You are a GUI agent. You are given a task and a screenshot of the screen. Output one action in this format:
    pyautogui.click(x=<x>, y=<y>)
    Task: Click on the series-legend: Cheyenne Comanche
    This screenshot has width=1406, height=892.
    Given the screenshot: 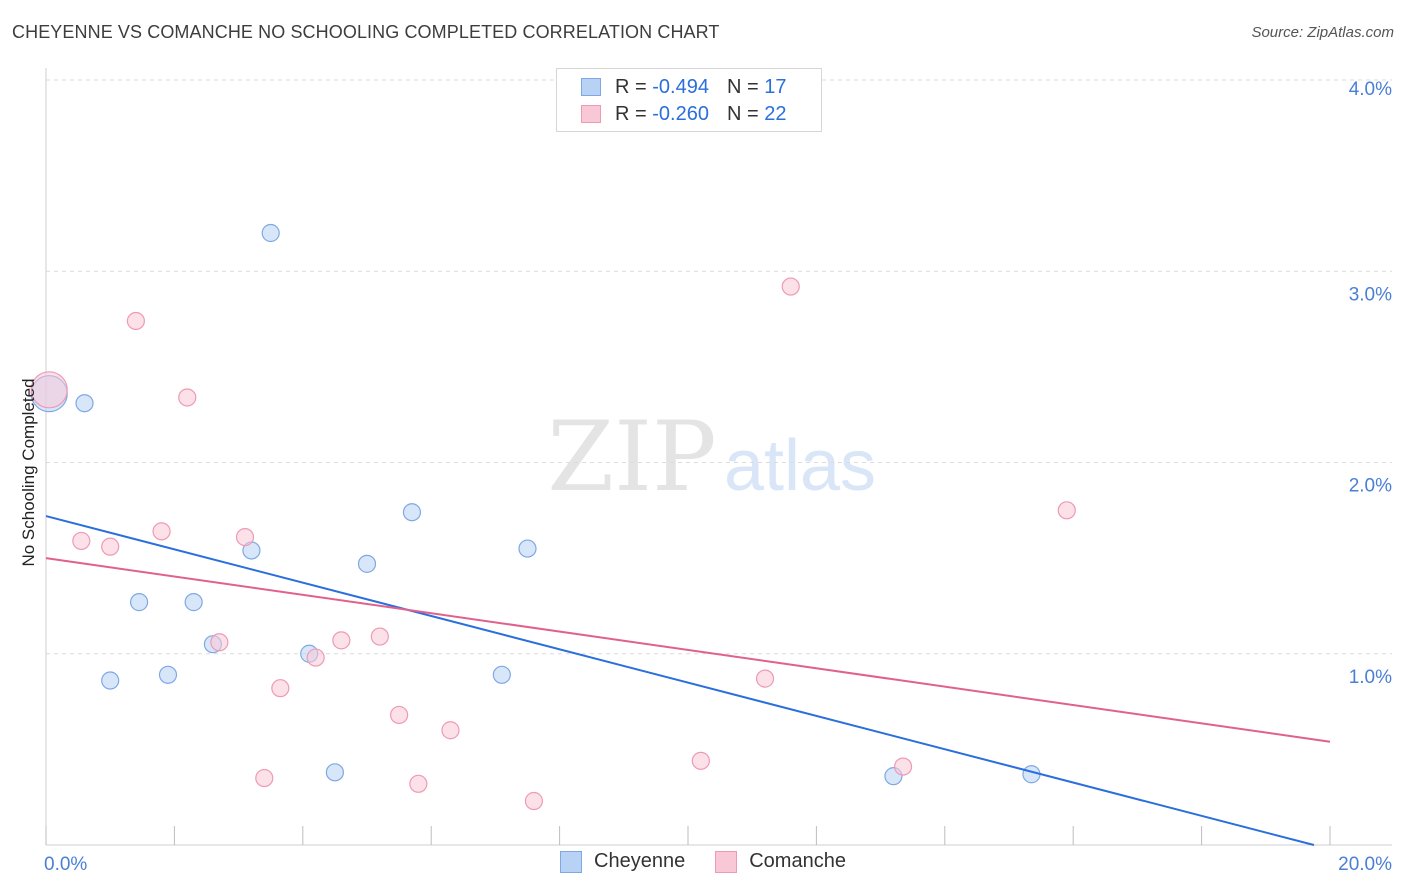 What is the action you would take?
    pyautogui.click(x=703, y=861)
    